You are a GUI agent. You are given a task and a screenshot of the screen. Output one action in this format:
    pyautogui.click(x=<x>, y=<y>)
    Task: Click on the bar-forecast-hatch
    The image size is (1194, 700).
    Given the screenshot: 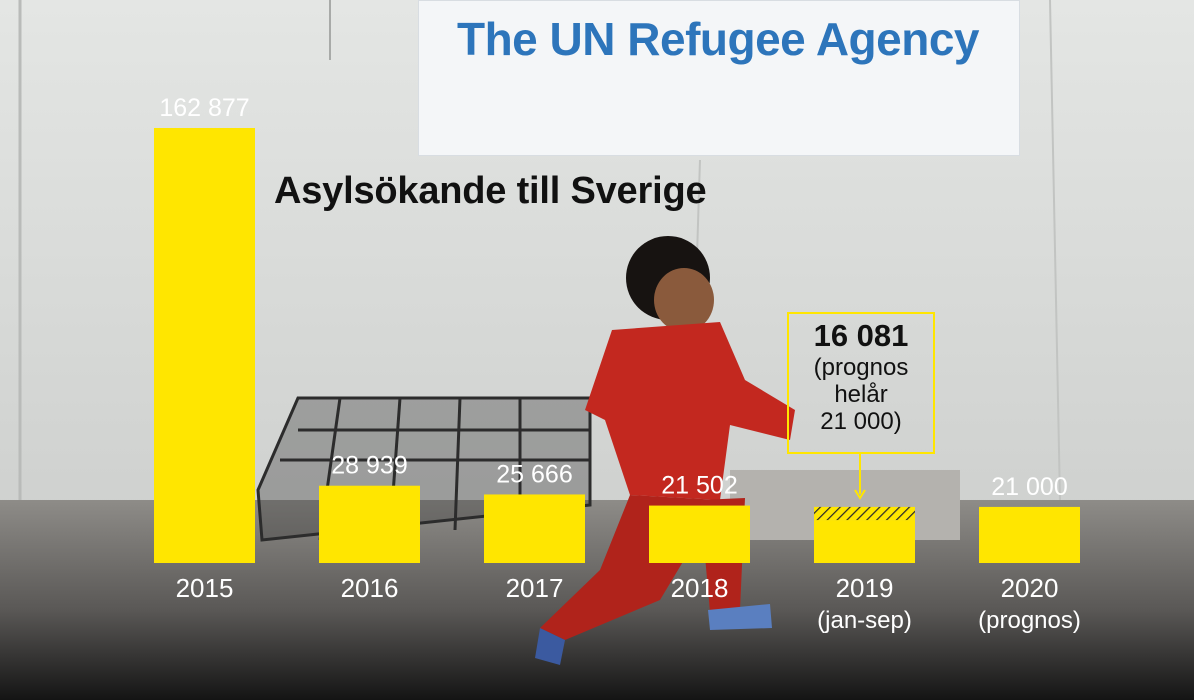 What is the action you would take?
    pyautogui.click(x=864, y=513)
    